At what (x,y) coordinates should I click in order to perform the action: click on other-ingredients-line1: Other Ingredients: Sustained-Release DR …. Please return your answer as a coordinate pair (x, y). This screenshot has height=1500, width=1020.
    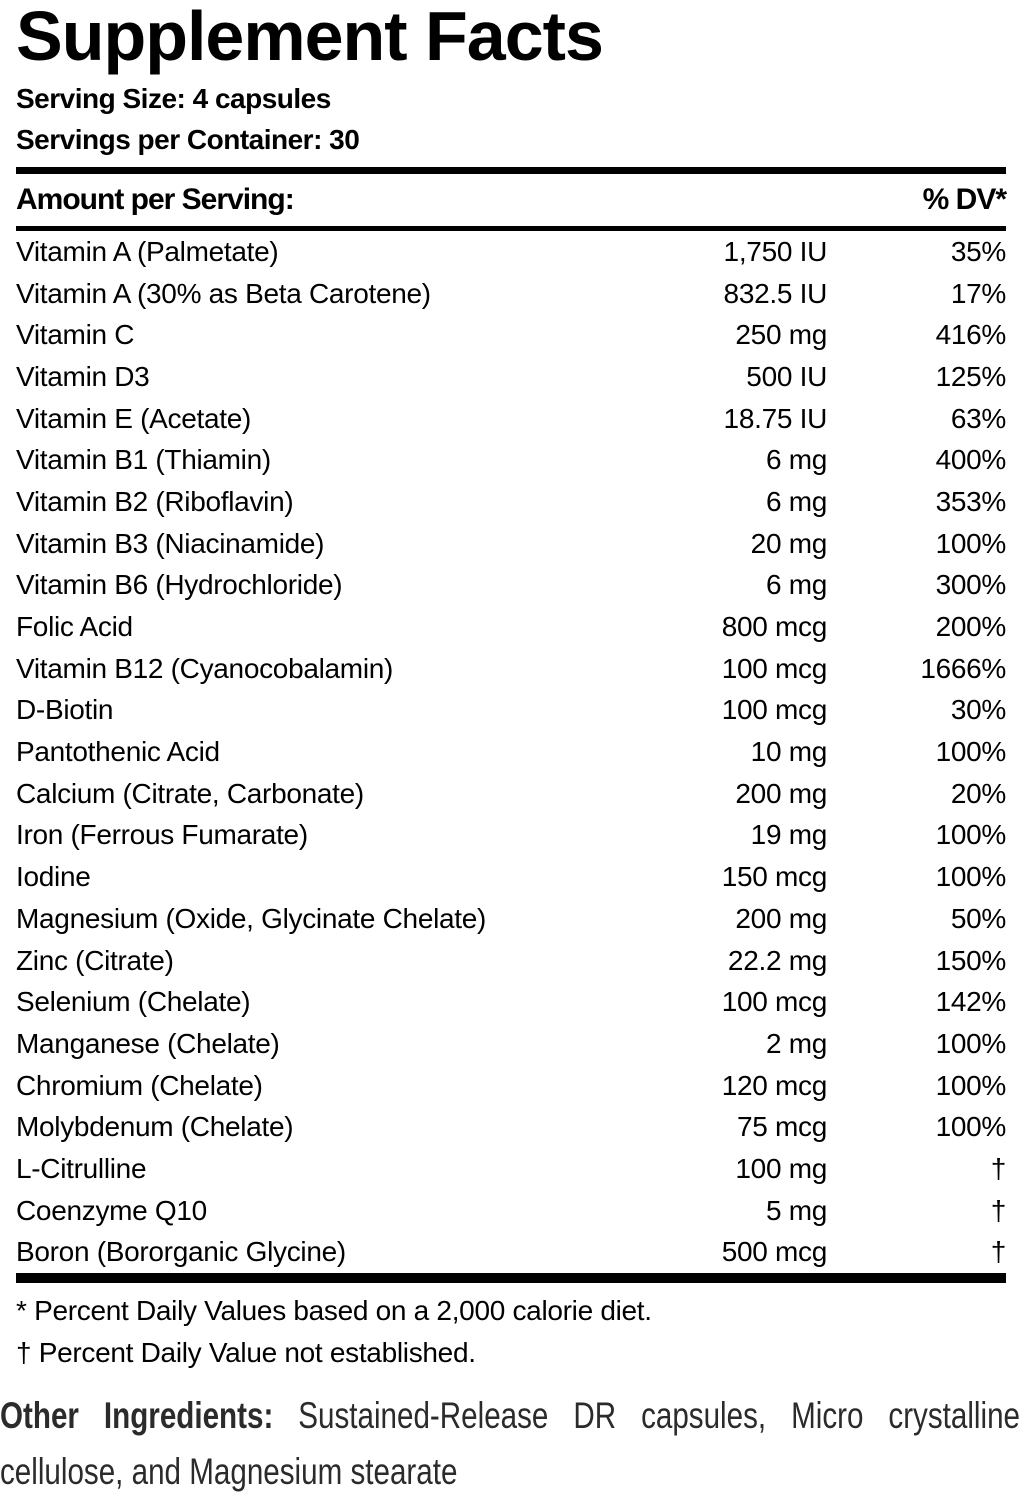
    Looking at the image, I should click on (510, 1416).